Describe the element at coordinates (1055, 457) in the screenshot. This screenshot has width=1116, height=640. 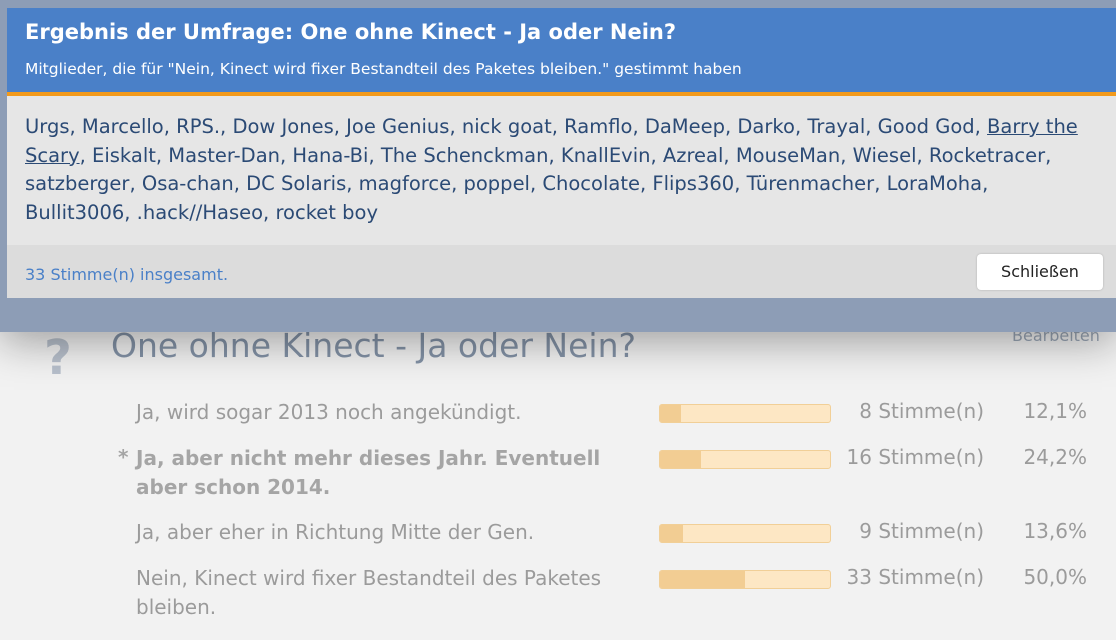
I see `percent: 24,2%` at that location.